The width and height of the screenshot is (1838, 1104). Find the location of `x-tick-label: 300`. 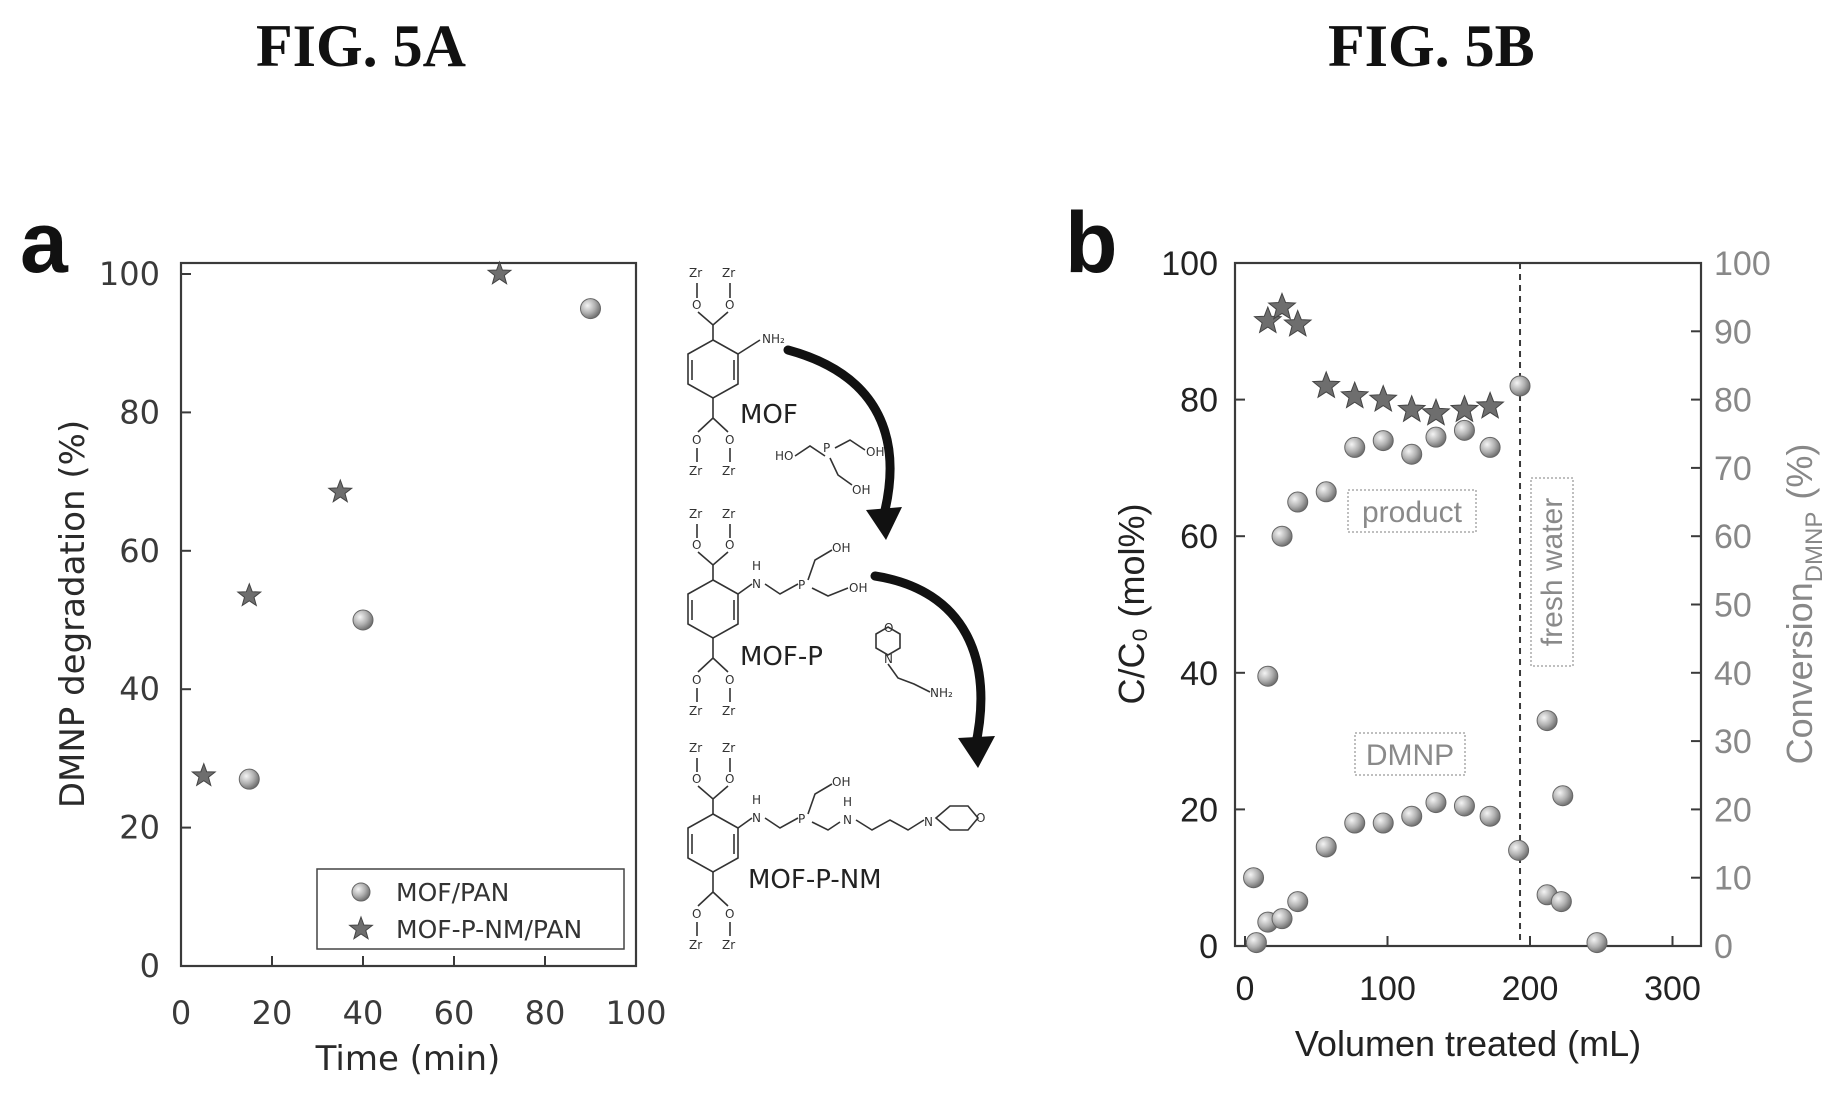

x-tick-label: 300 is located at coordinates (1672, 989).